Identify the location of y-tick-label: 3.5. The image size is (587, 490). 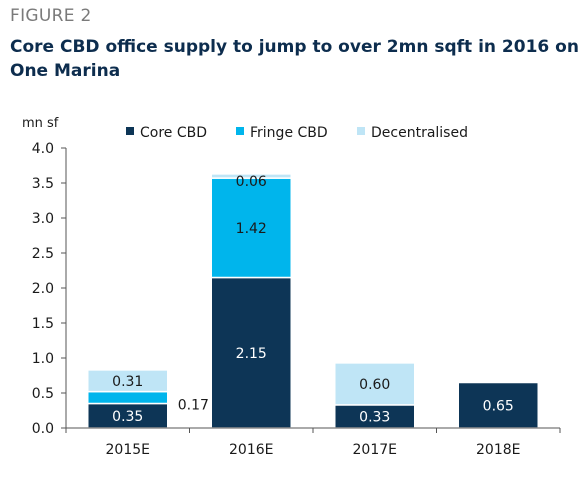
(43, 184).